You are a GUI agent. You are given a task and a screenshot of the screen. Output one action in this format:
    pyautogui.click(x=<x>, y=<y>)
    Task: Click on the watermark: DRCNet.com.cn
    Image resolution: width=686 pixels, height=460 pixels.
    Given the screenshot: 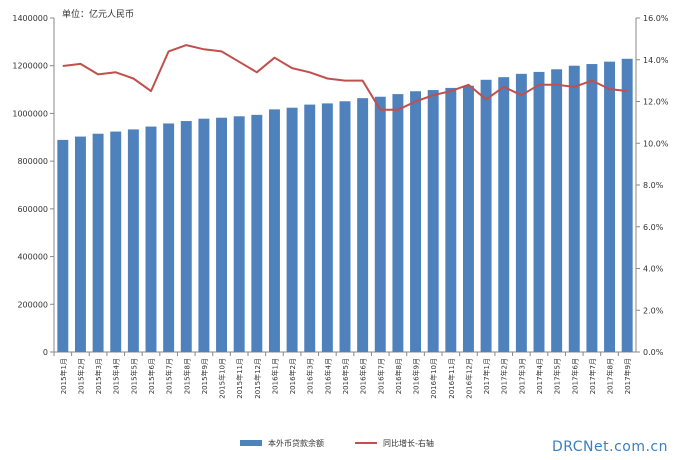 What is the action you would take?
    pyautogui.click(x=610, y=447)
    